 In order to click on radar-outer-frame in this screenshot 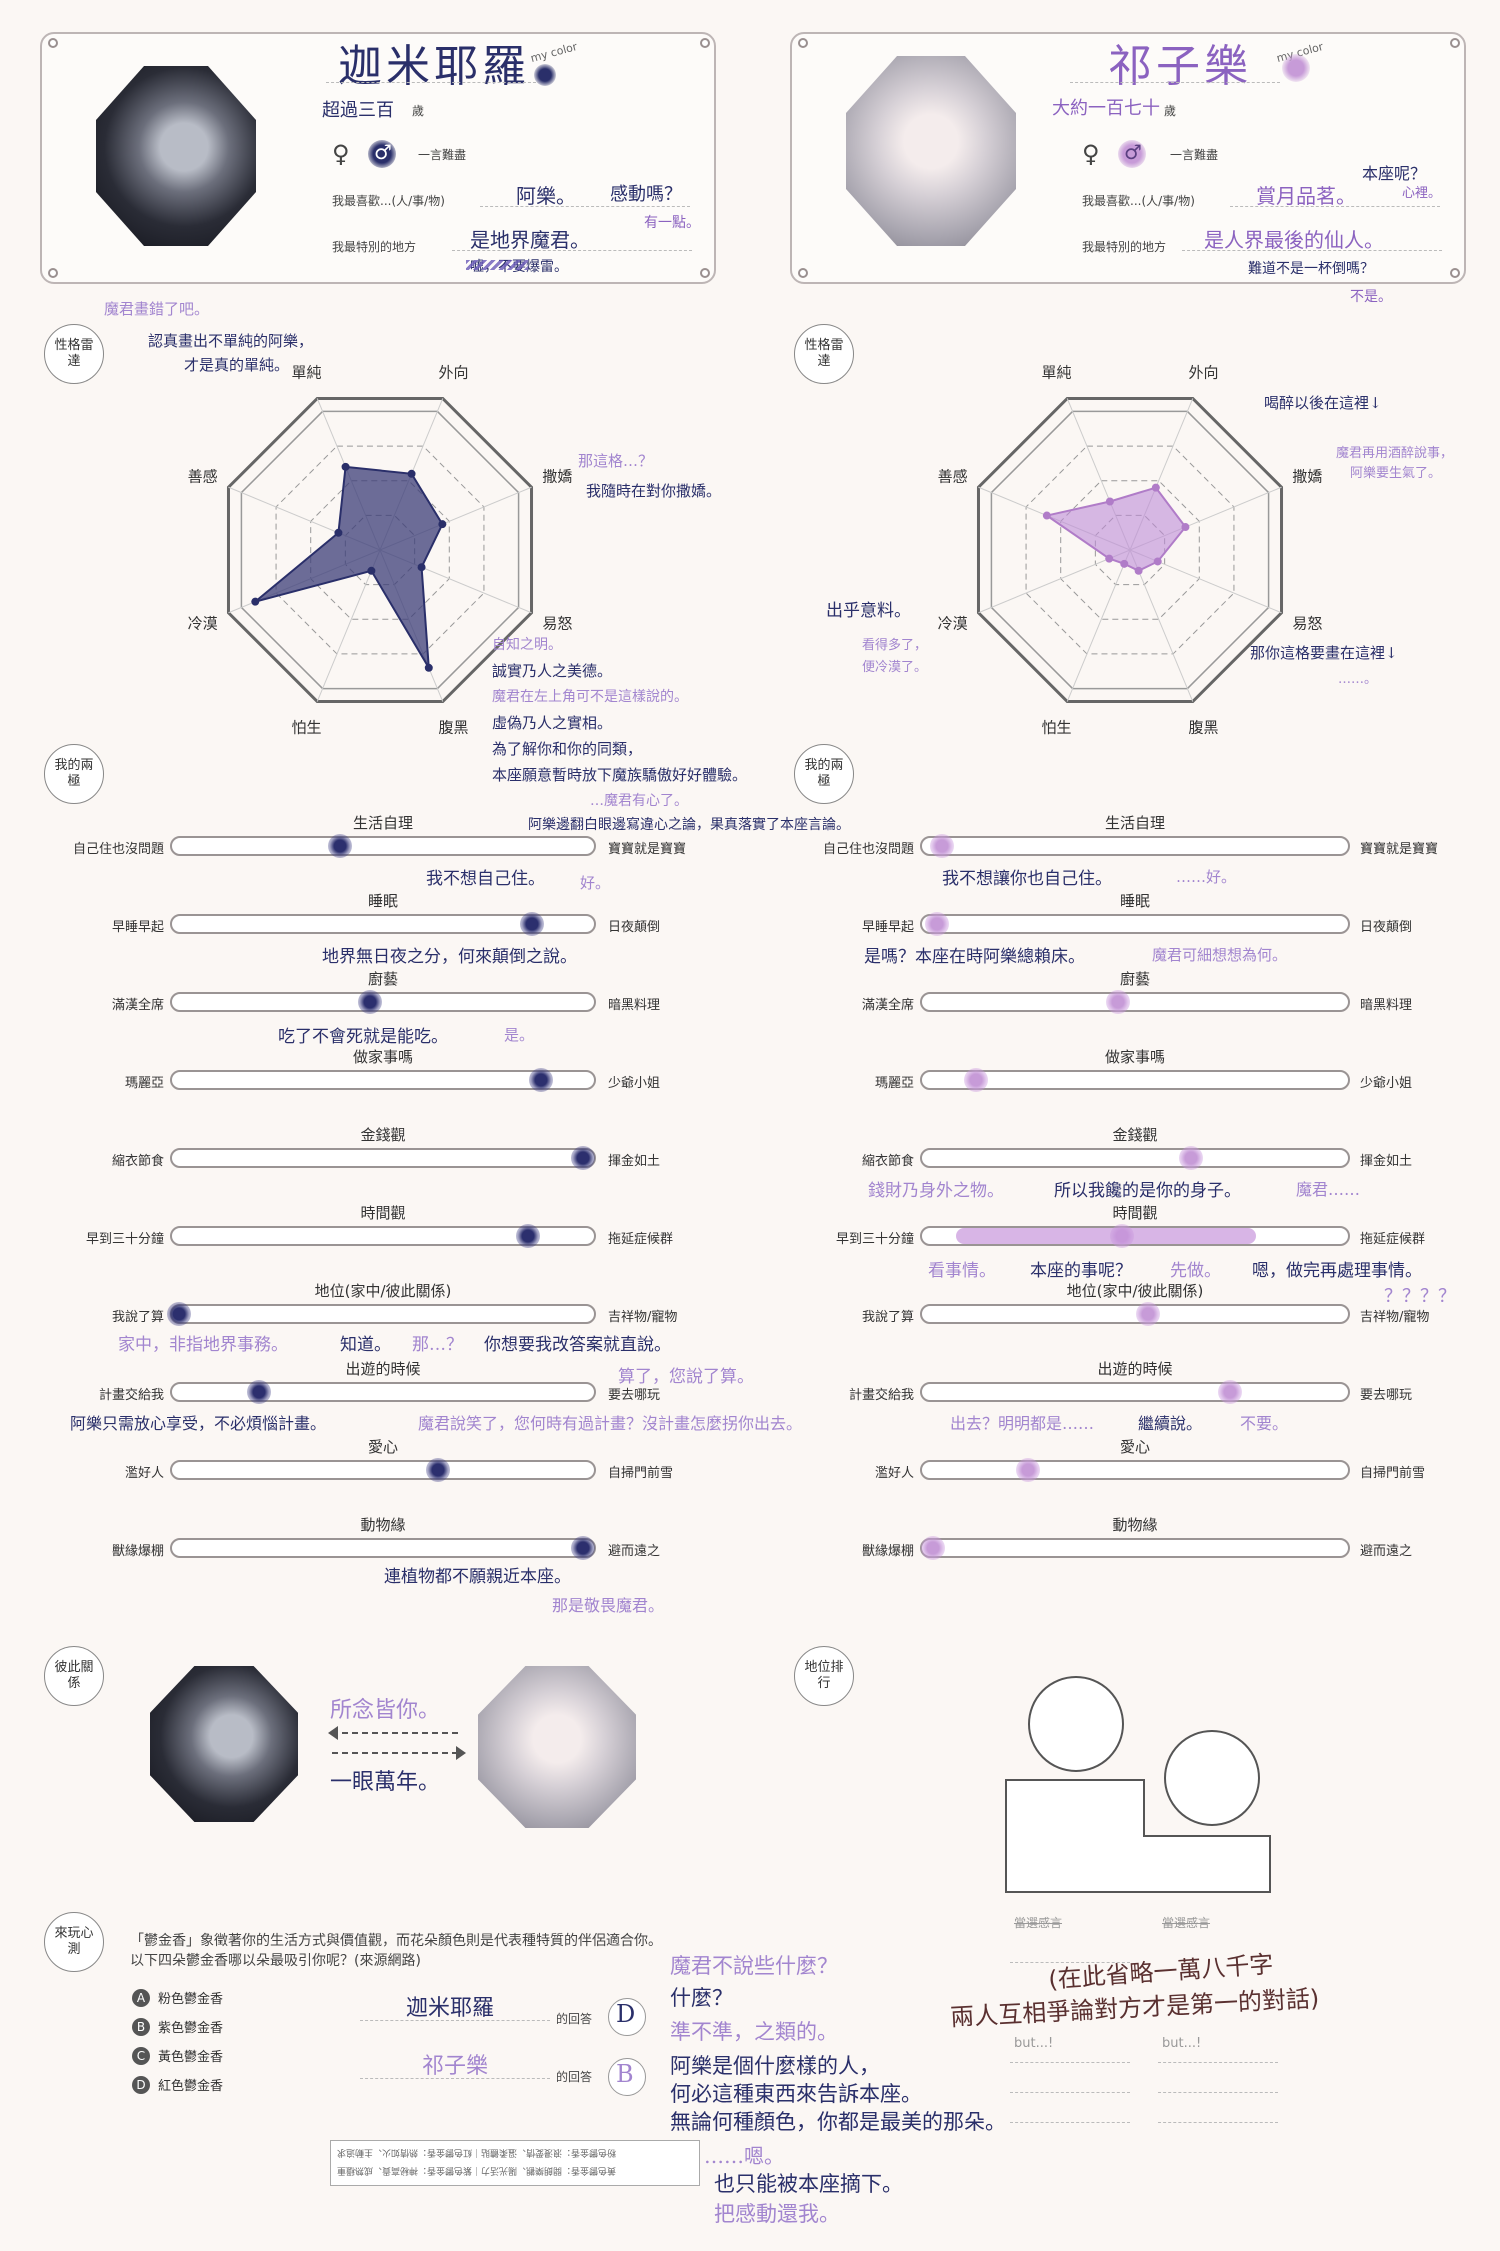, I will do `click(1130, 550)`.